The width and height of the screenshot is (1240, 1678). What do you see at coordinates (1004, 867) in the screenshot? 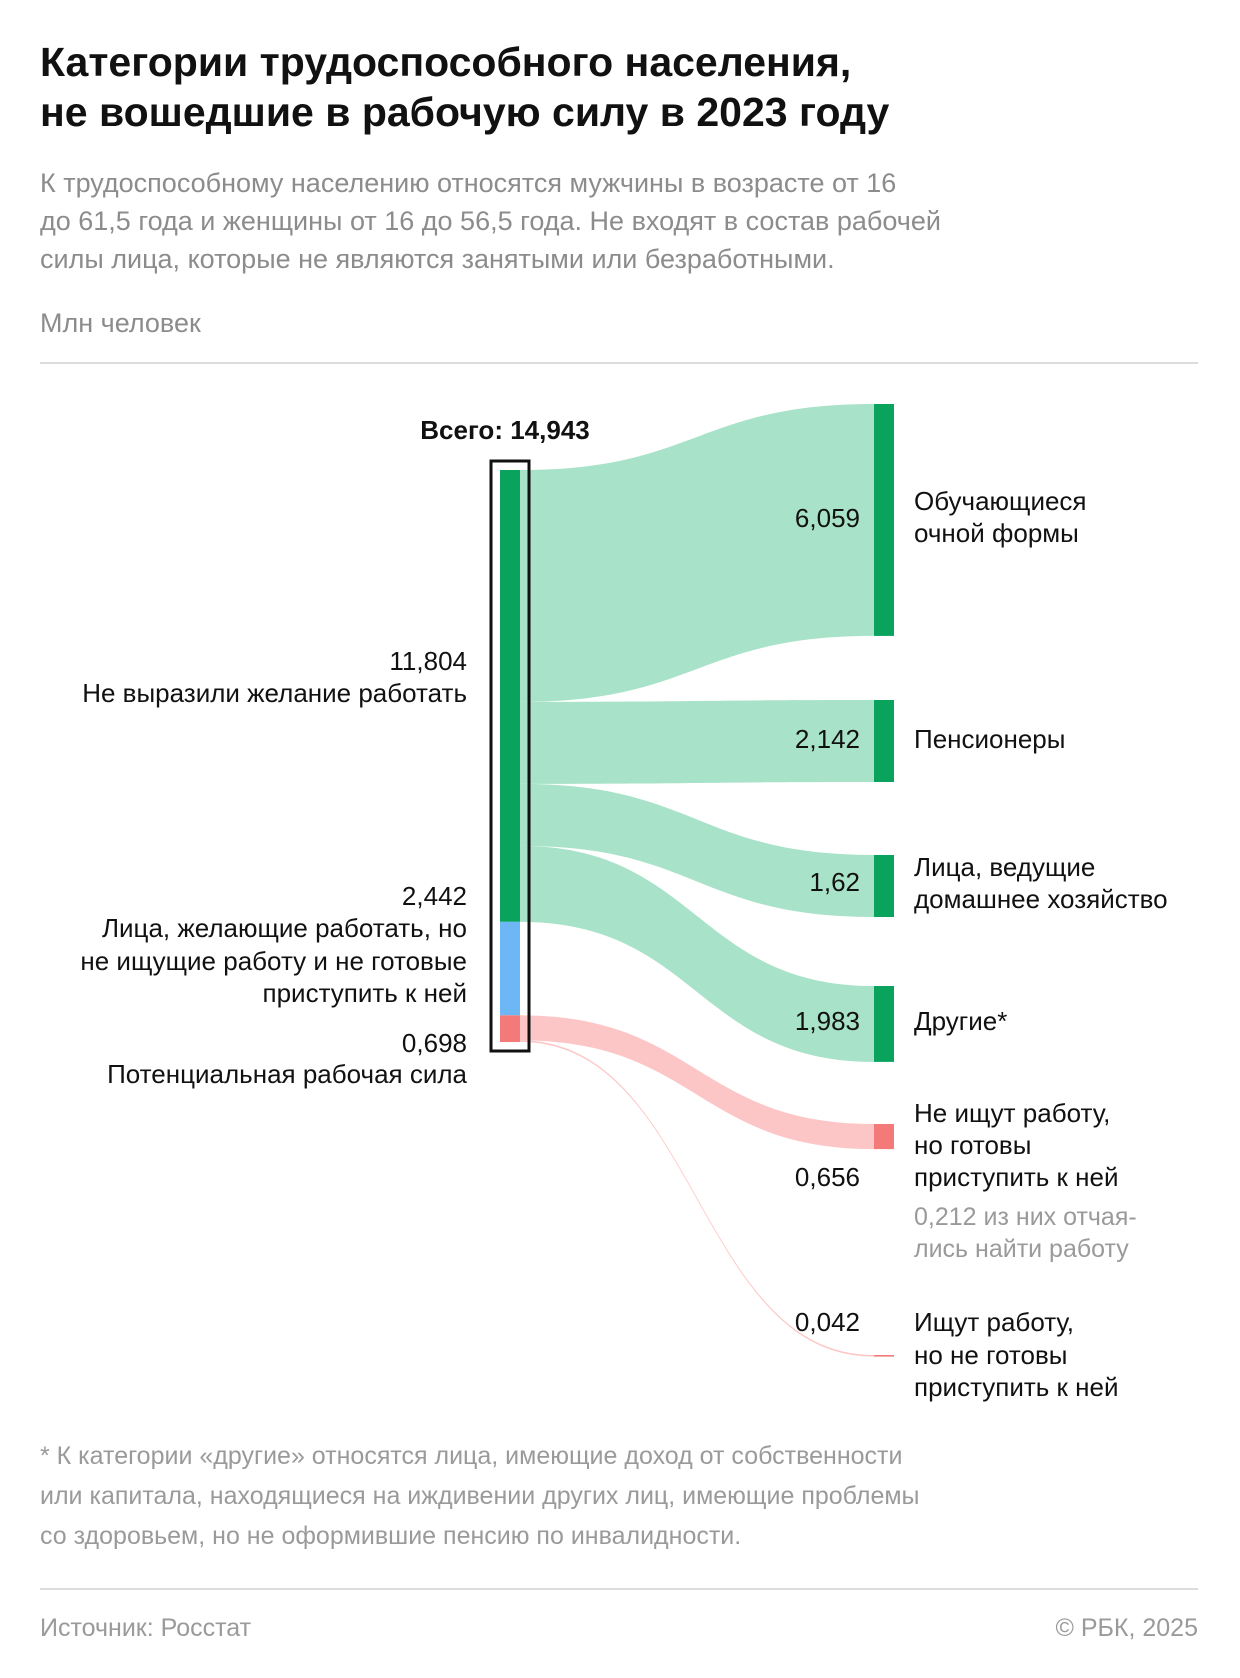
I see `target-name: Лица, ведущие` at bounding box center [1004, 867].